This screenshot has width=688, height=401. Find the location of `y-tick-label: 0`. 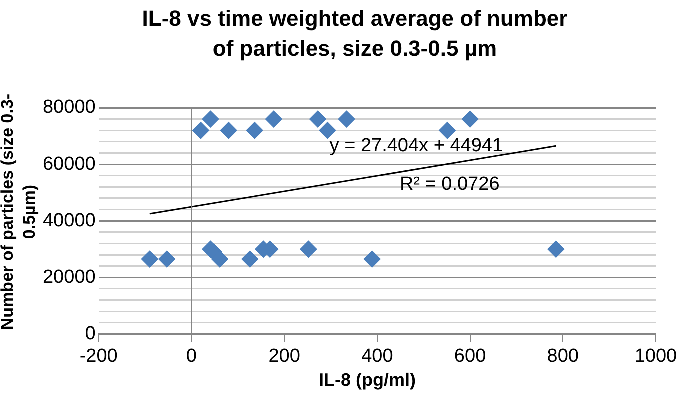

y-tick-label: 0 is located at coordinates (90, 333).